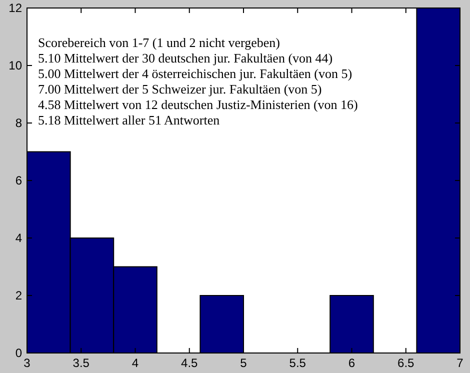  What do you see at coordinates (406, 363) in the screenshot?
I see `x-tick-label: 6.5` at bounding box center [406, 363].